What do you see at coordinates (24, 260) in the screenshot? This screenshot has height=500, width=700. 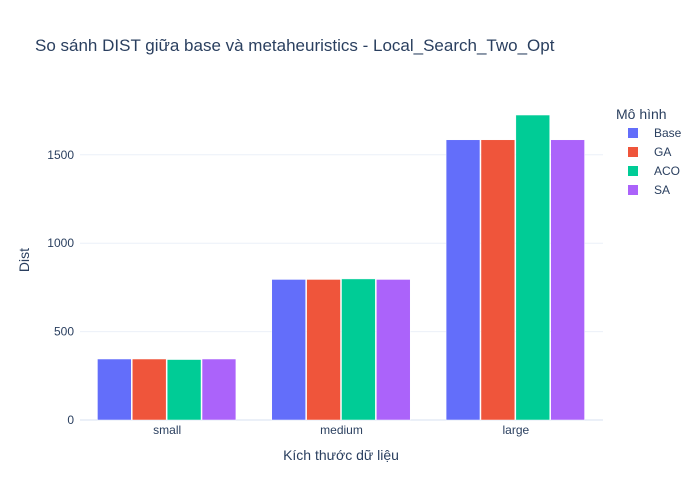 I see `y-axis-title: Dist` at bounding box center [24, 260].